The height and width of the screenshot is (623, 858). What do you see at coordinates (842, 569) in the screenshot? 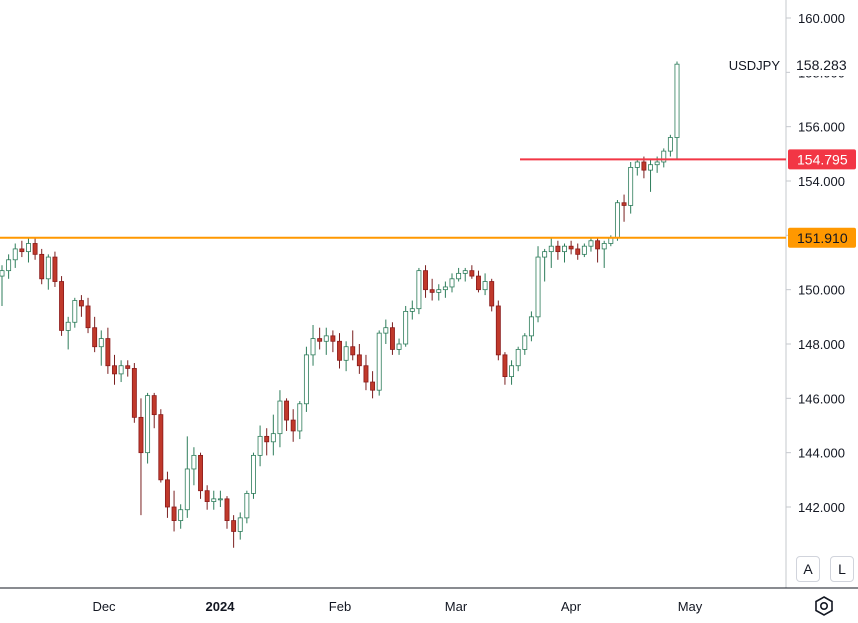
I see `log-scale-button: L` at bounding box center [842, 569].